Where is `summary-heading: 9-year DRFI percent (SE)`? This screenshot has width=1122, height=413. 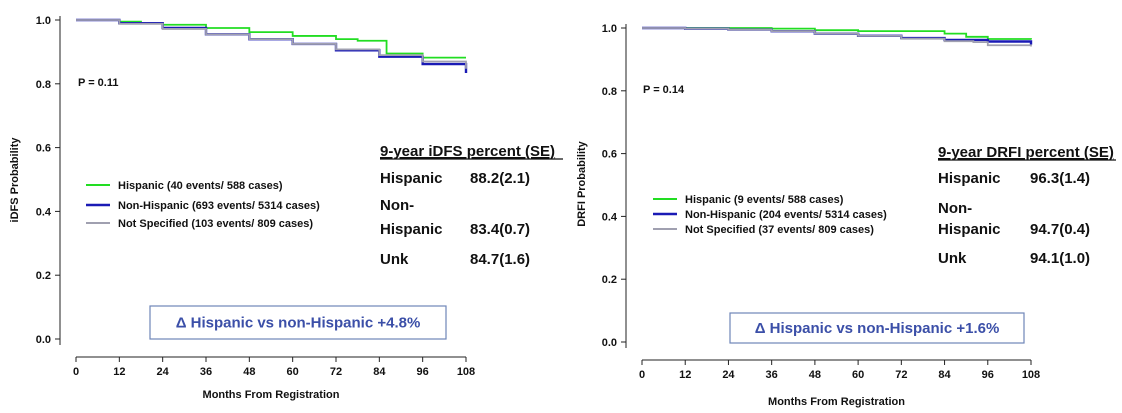 summary-heading: 9-year DRFI percent (SE) is located at coordinates (1026, 152).